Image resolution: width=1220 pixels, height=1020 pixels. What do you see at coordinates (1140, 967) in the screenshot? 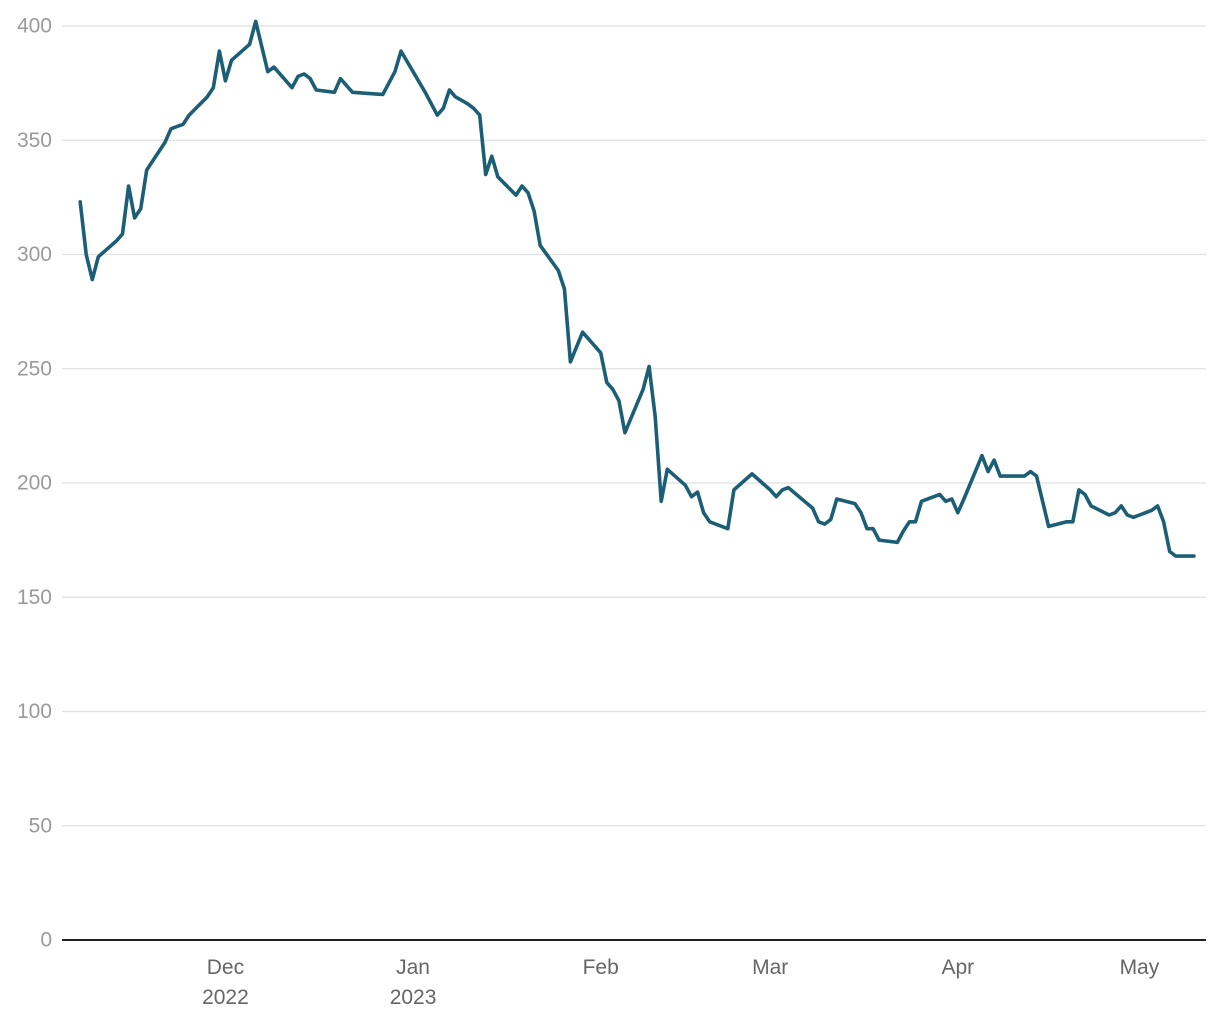
I see `x-tick-label: May` at bounding box center [1140, 967].